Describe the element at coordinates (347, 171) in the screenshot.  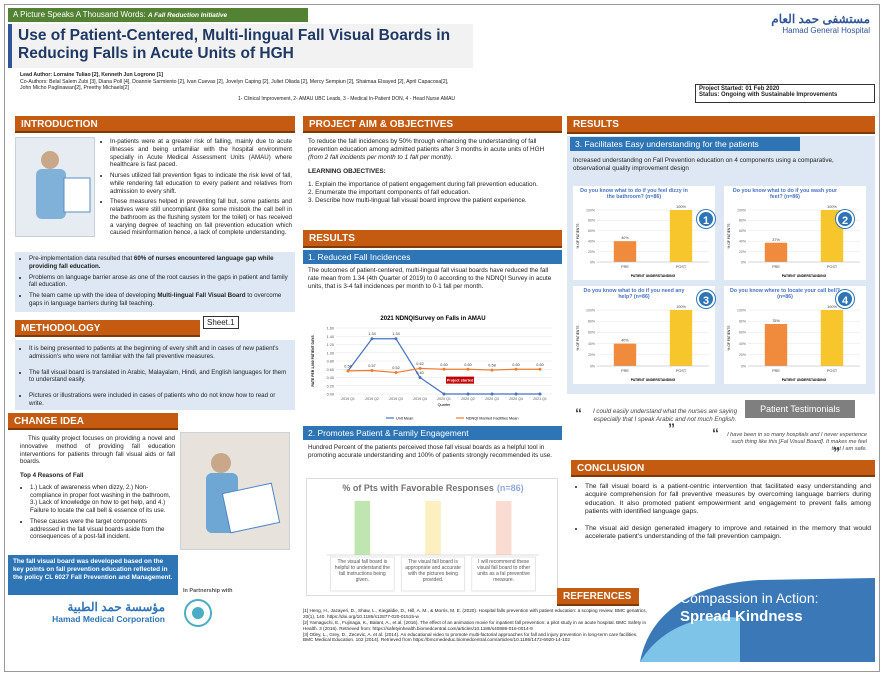
I see `subheading: LEARNING OBJECTIVES:` at that location.